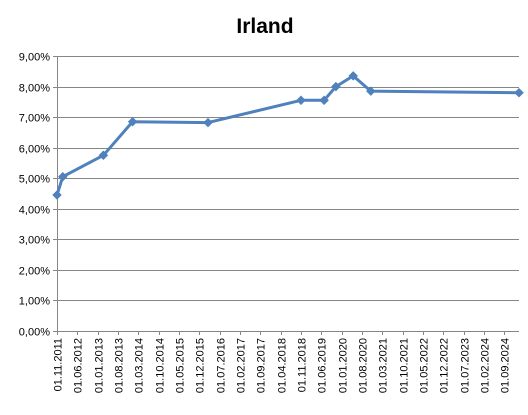  Describe the element at coordinates (466, 365) in the screenshot. I see `x-tick-label: 01.07.2023` at that location.